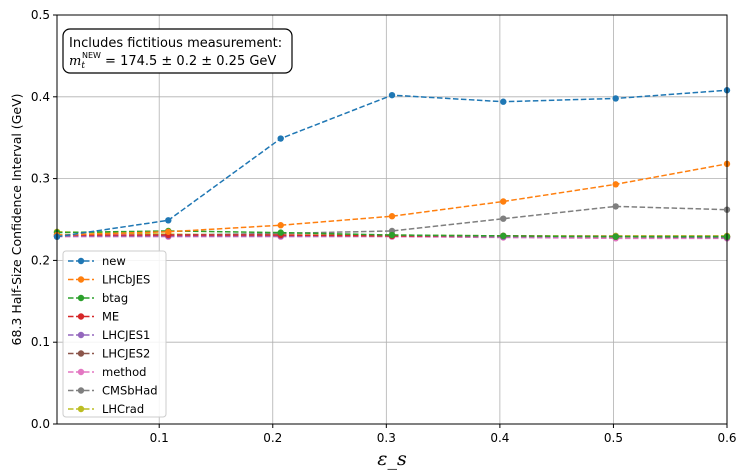  What do you see at coordinates (75, 61) in the screenshot?
I see `annotation-symbol: m` at bounding box center [75, 61].